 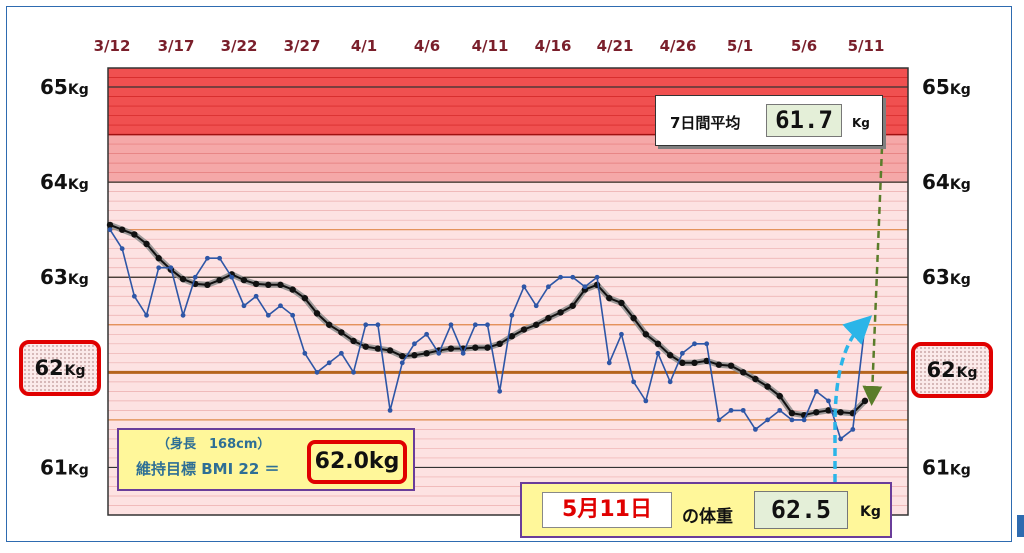 What do you see at coordinates (804, 46) in the screenshot?
I see `x-tick-label: 5/6` at bounding box center [804, 46].